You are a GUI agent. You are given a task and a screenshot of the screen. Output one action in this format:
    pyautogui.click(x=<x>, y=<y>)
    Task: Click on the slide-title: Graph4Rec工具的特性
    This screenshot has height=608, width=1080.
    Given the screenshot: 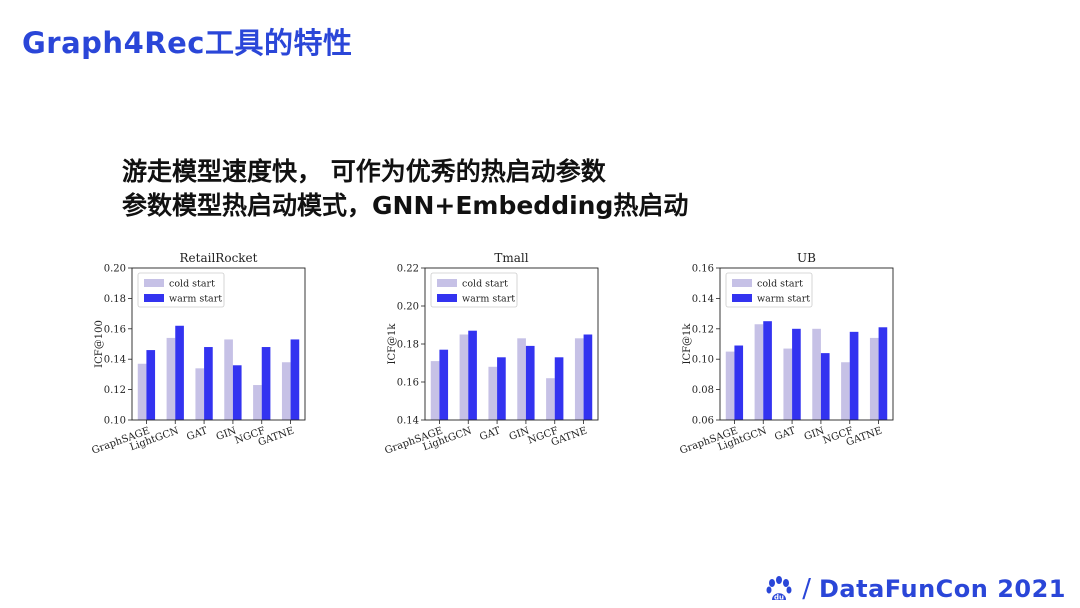 What is the action you would take?
    pyautogui.click(x=187, y=43)
    